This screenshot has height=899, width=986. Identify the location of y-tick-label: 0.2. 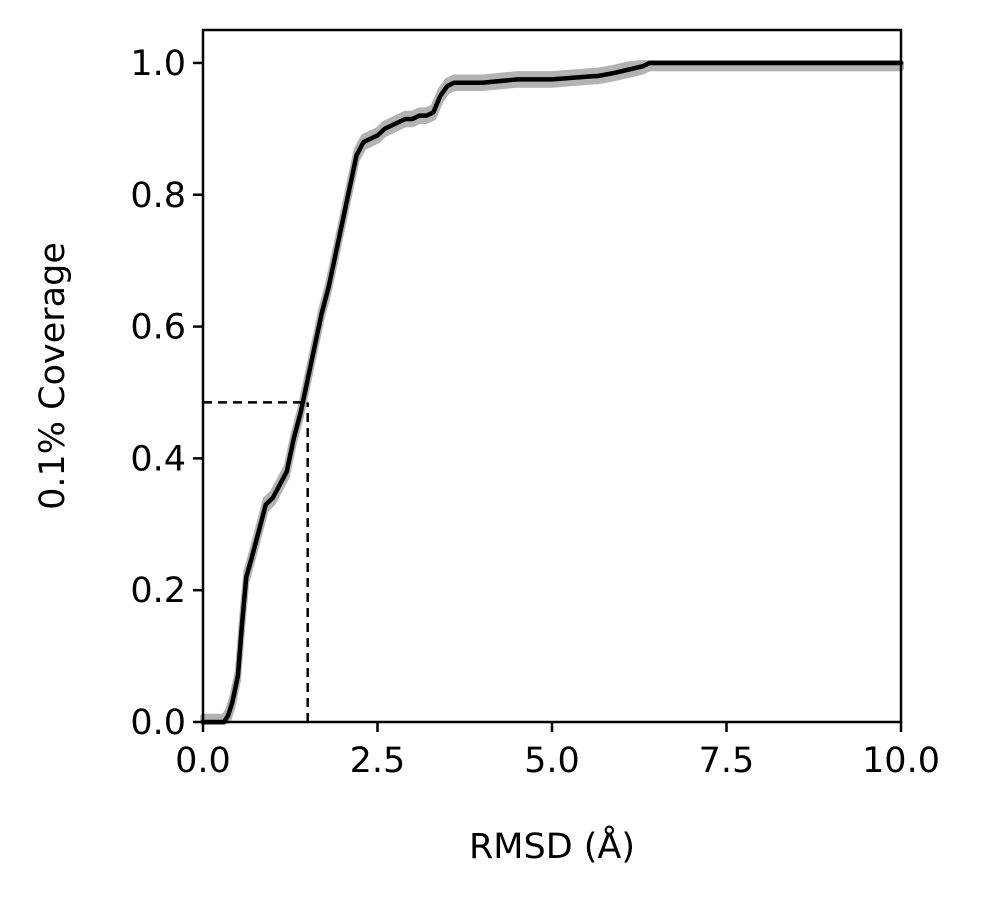
(158, 591).